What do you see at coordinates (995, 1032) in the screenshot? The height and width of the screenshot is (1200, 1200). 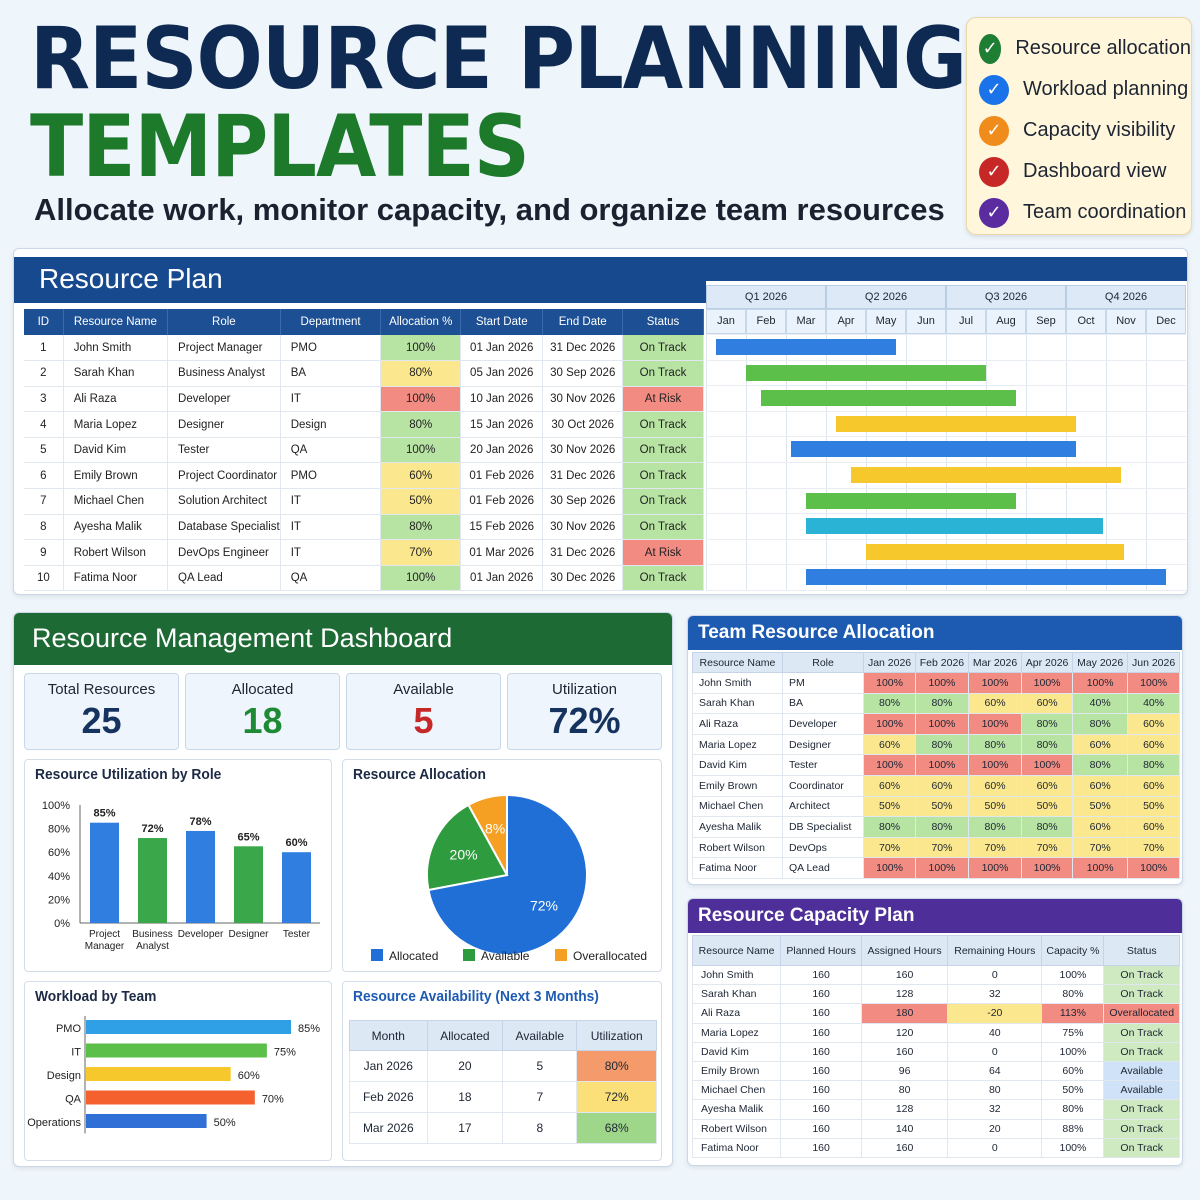 I see `cell-remaining: 40` at bounding box center [995, 1032].